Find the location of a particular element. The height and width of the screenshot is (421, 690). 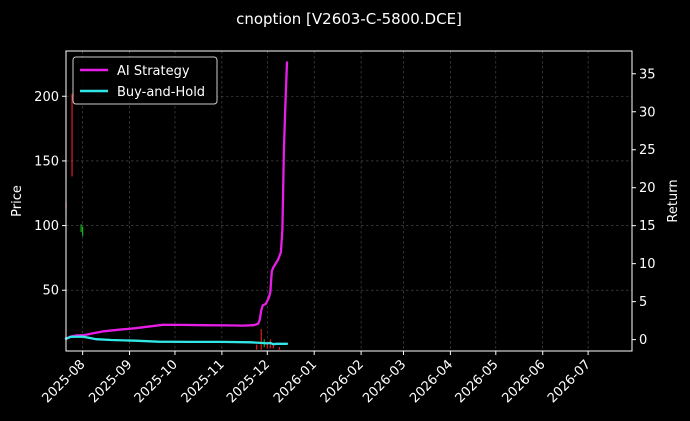

legend-entry-ai-strategy: AI Strategy is located at coordinates (153, 71).